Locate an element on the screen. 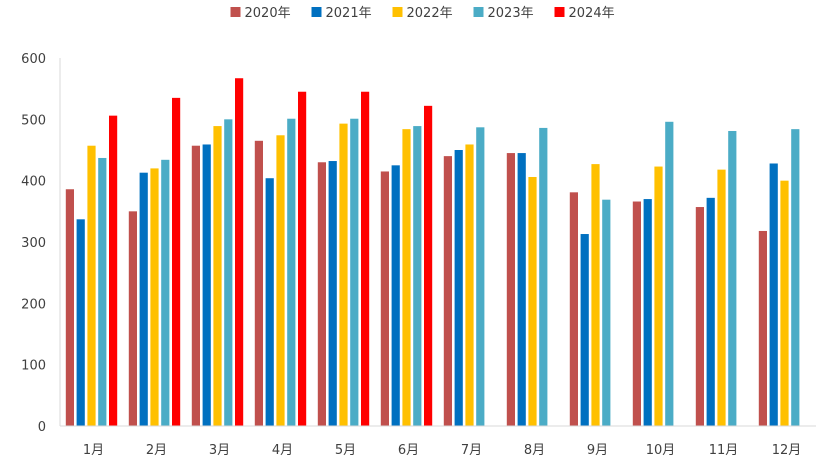 This screenshot has width=826, height=473. y-tick-label: 400 is located at coordinates (33, 182).